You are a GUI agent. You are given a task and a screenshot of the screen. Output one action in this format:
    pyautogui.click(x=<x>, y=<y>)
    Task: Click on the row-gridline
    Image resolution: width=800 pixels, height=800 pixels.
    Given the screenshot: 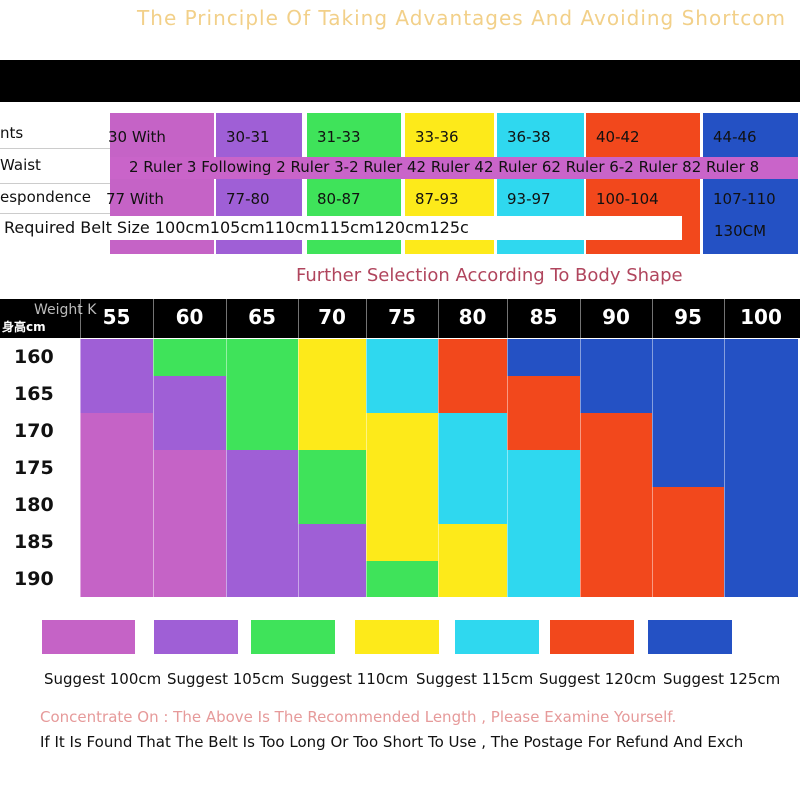 What is the action you would take?
    pyautogui.click(x=400, y=597)
    